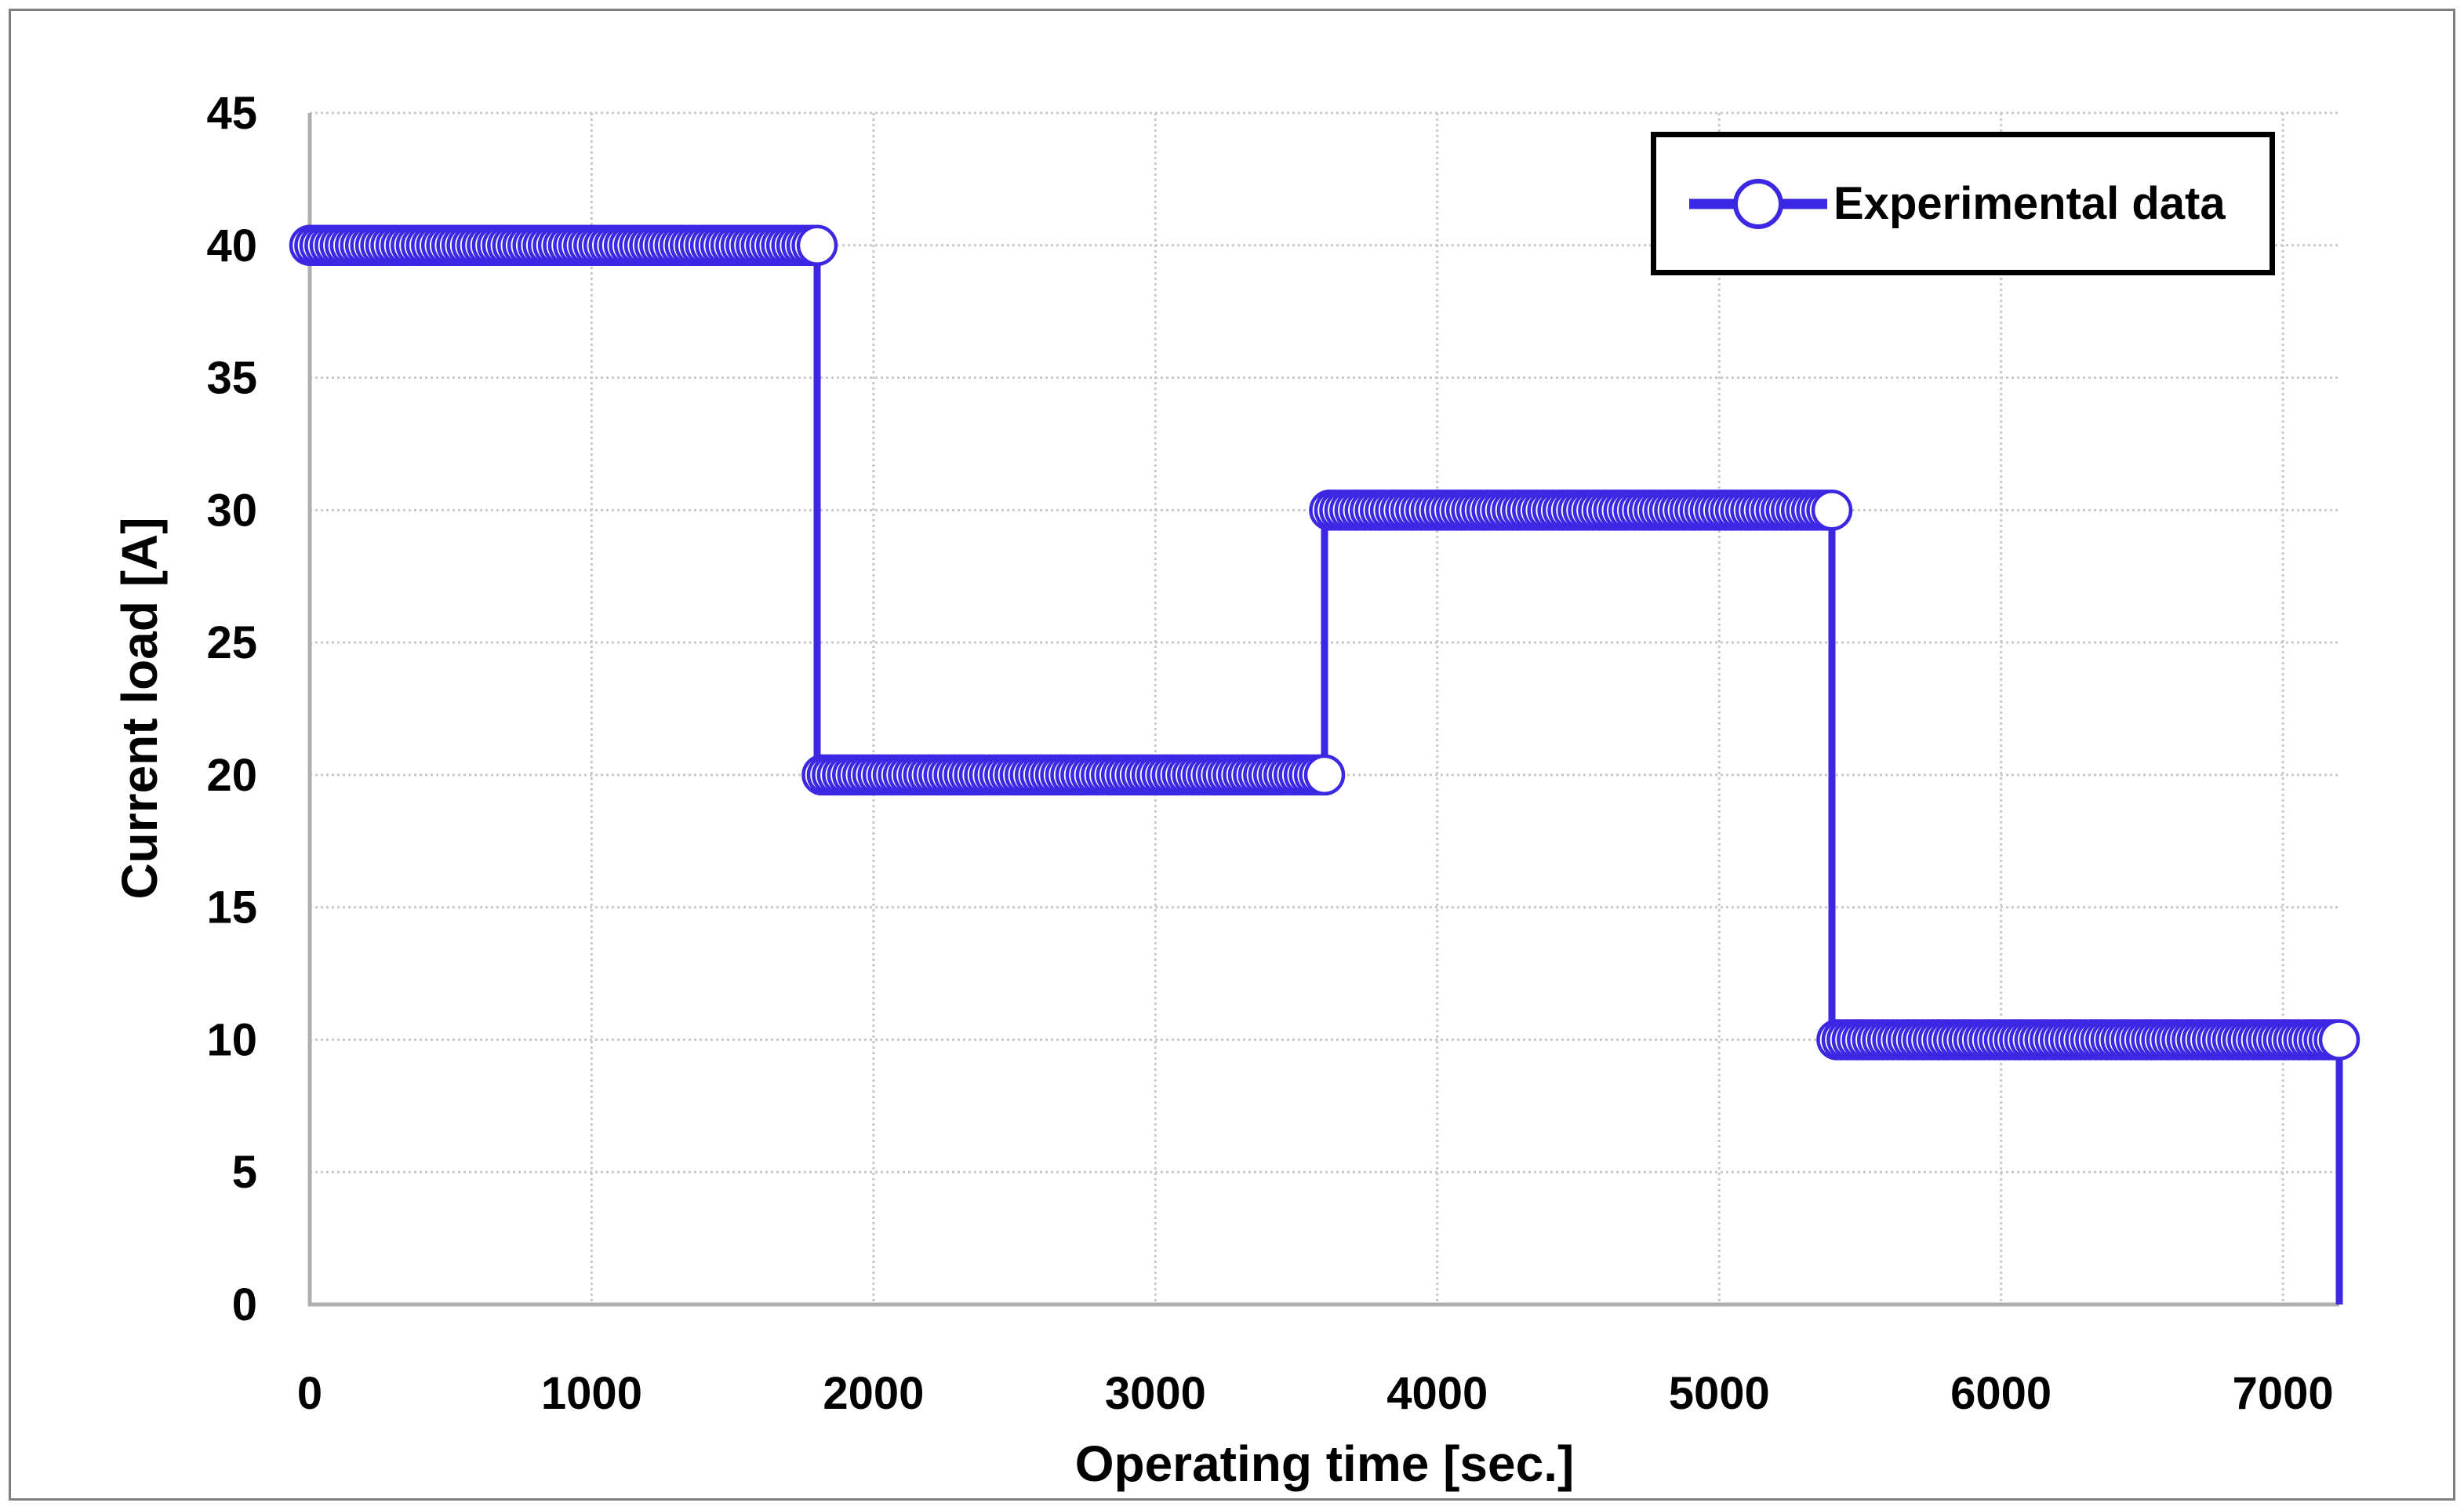  What do you see at coordinates (2001, 1393) in the screenshot?
I see `x-tick-label-6000: 6000` at bounding box center [2001, 1393].